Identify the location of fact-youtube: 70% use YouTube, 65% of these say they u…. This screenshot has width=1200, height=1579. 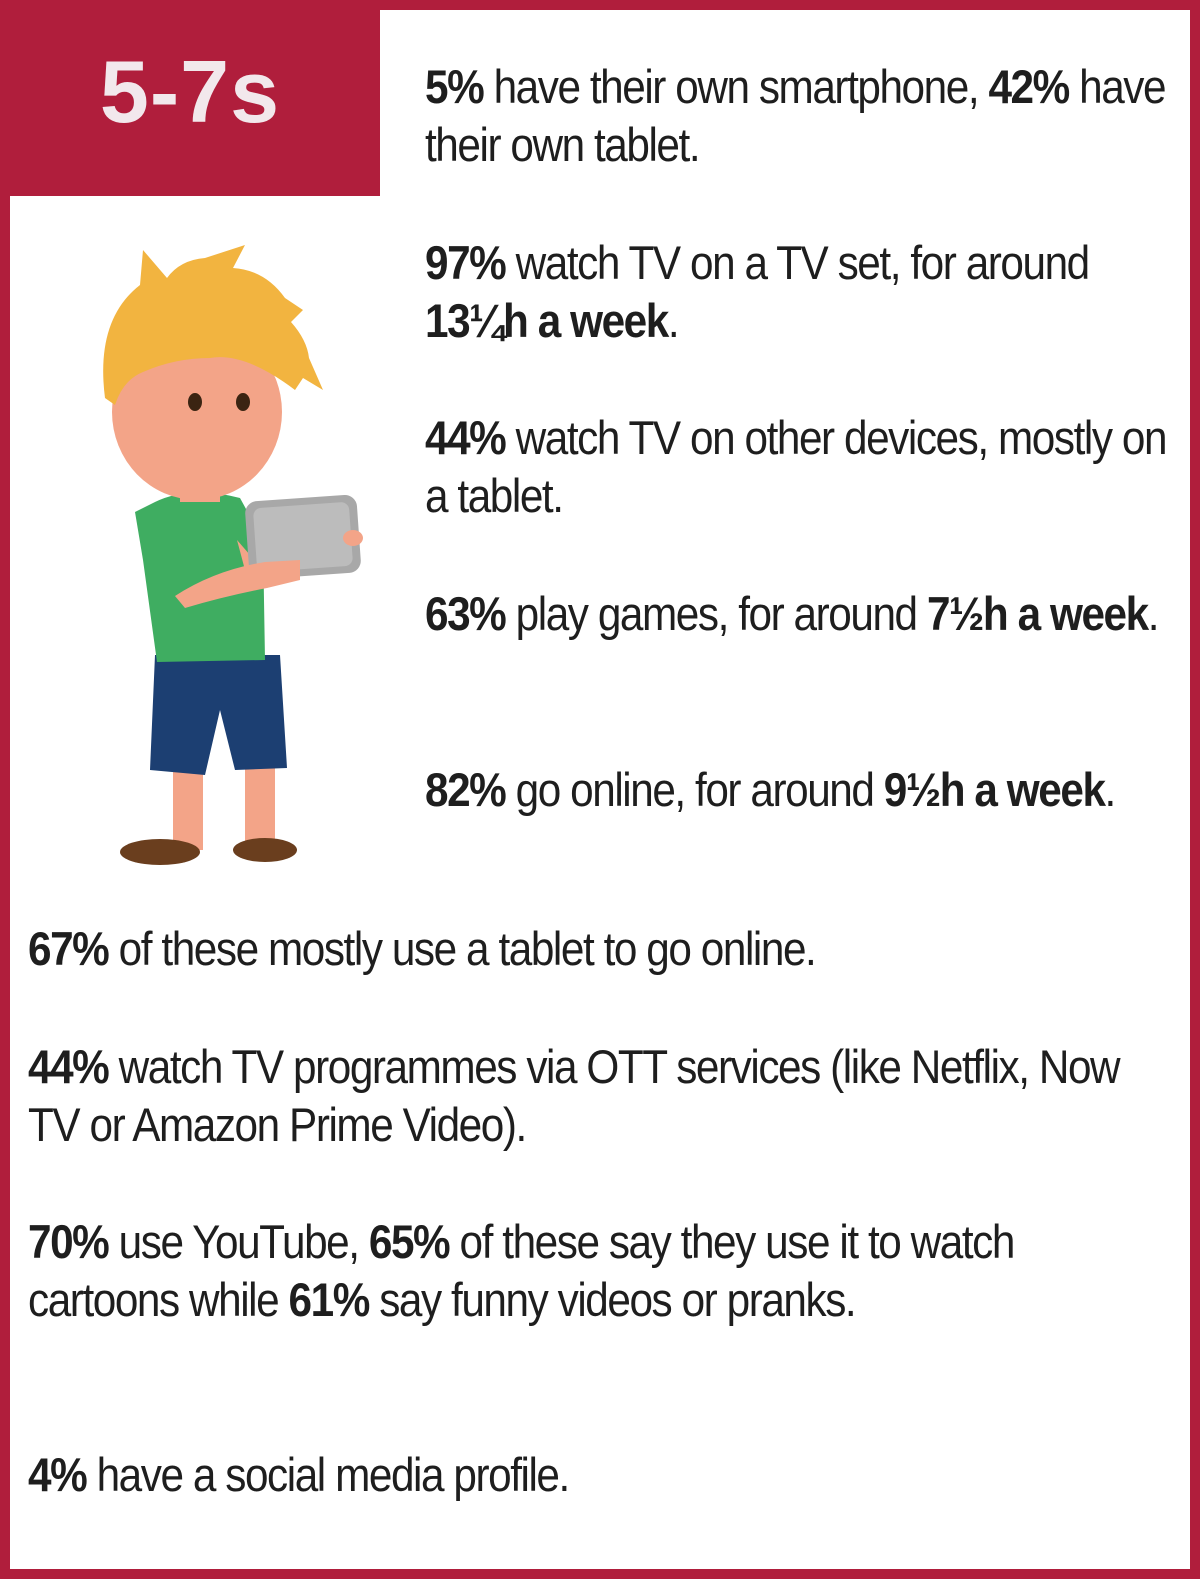
(599, 1271).